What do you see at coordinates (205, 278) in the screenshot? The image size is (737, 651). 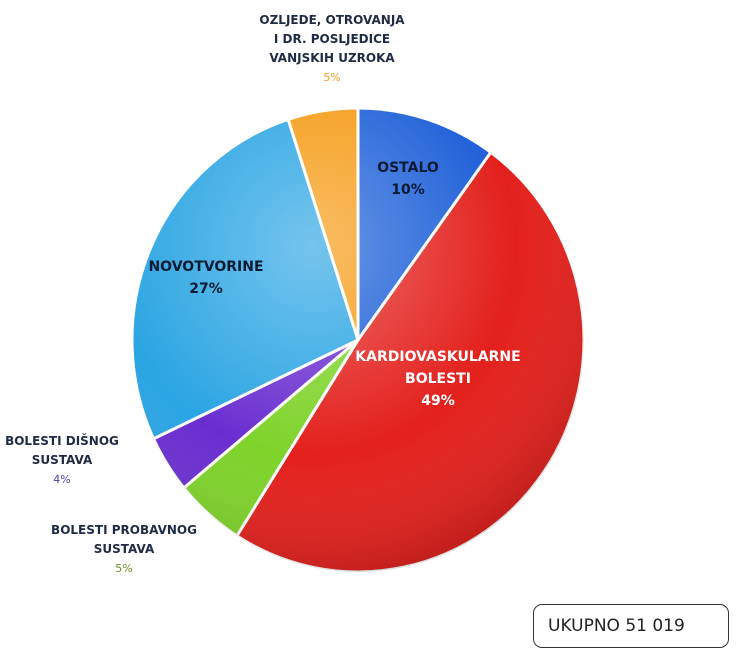 I see `slice-label-novotvorine: NOVOTVORINE 27%` at bounding box center [205, 278].